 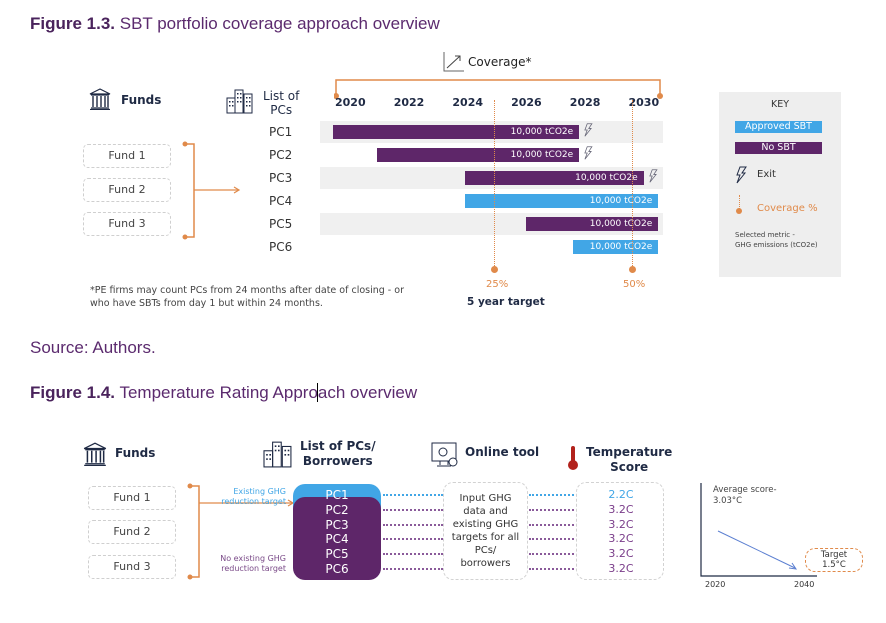 I want to click on coverage-label: Coverage*, so click(x=500, y=62).